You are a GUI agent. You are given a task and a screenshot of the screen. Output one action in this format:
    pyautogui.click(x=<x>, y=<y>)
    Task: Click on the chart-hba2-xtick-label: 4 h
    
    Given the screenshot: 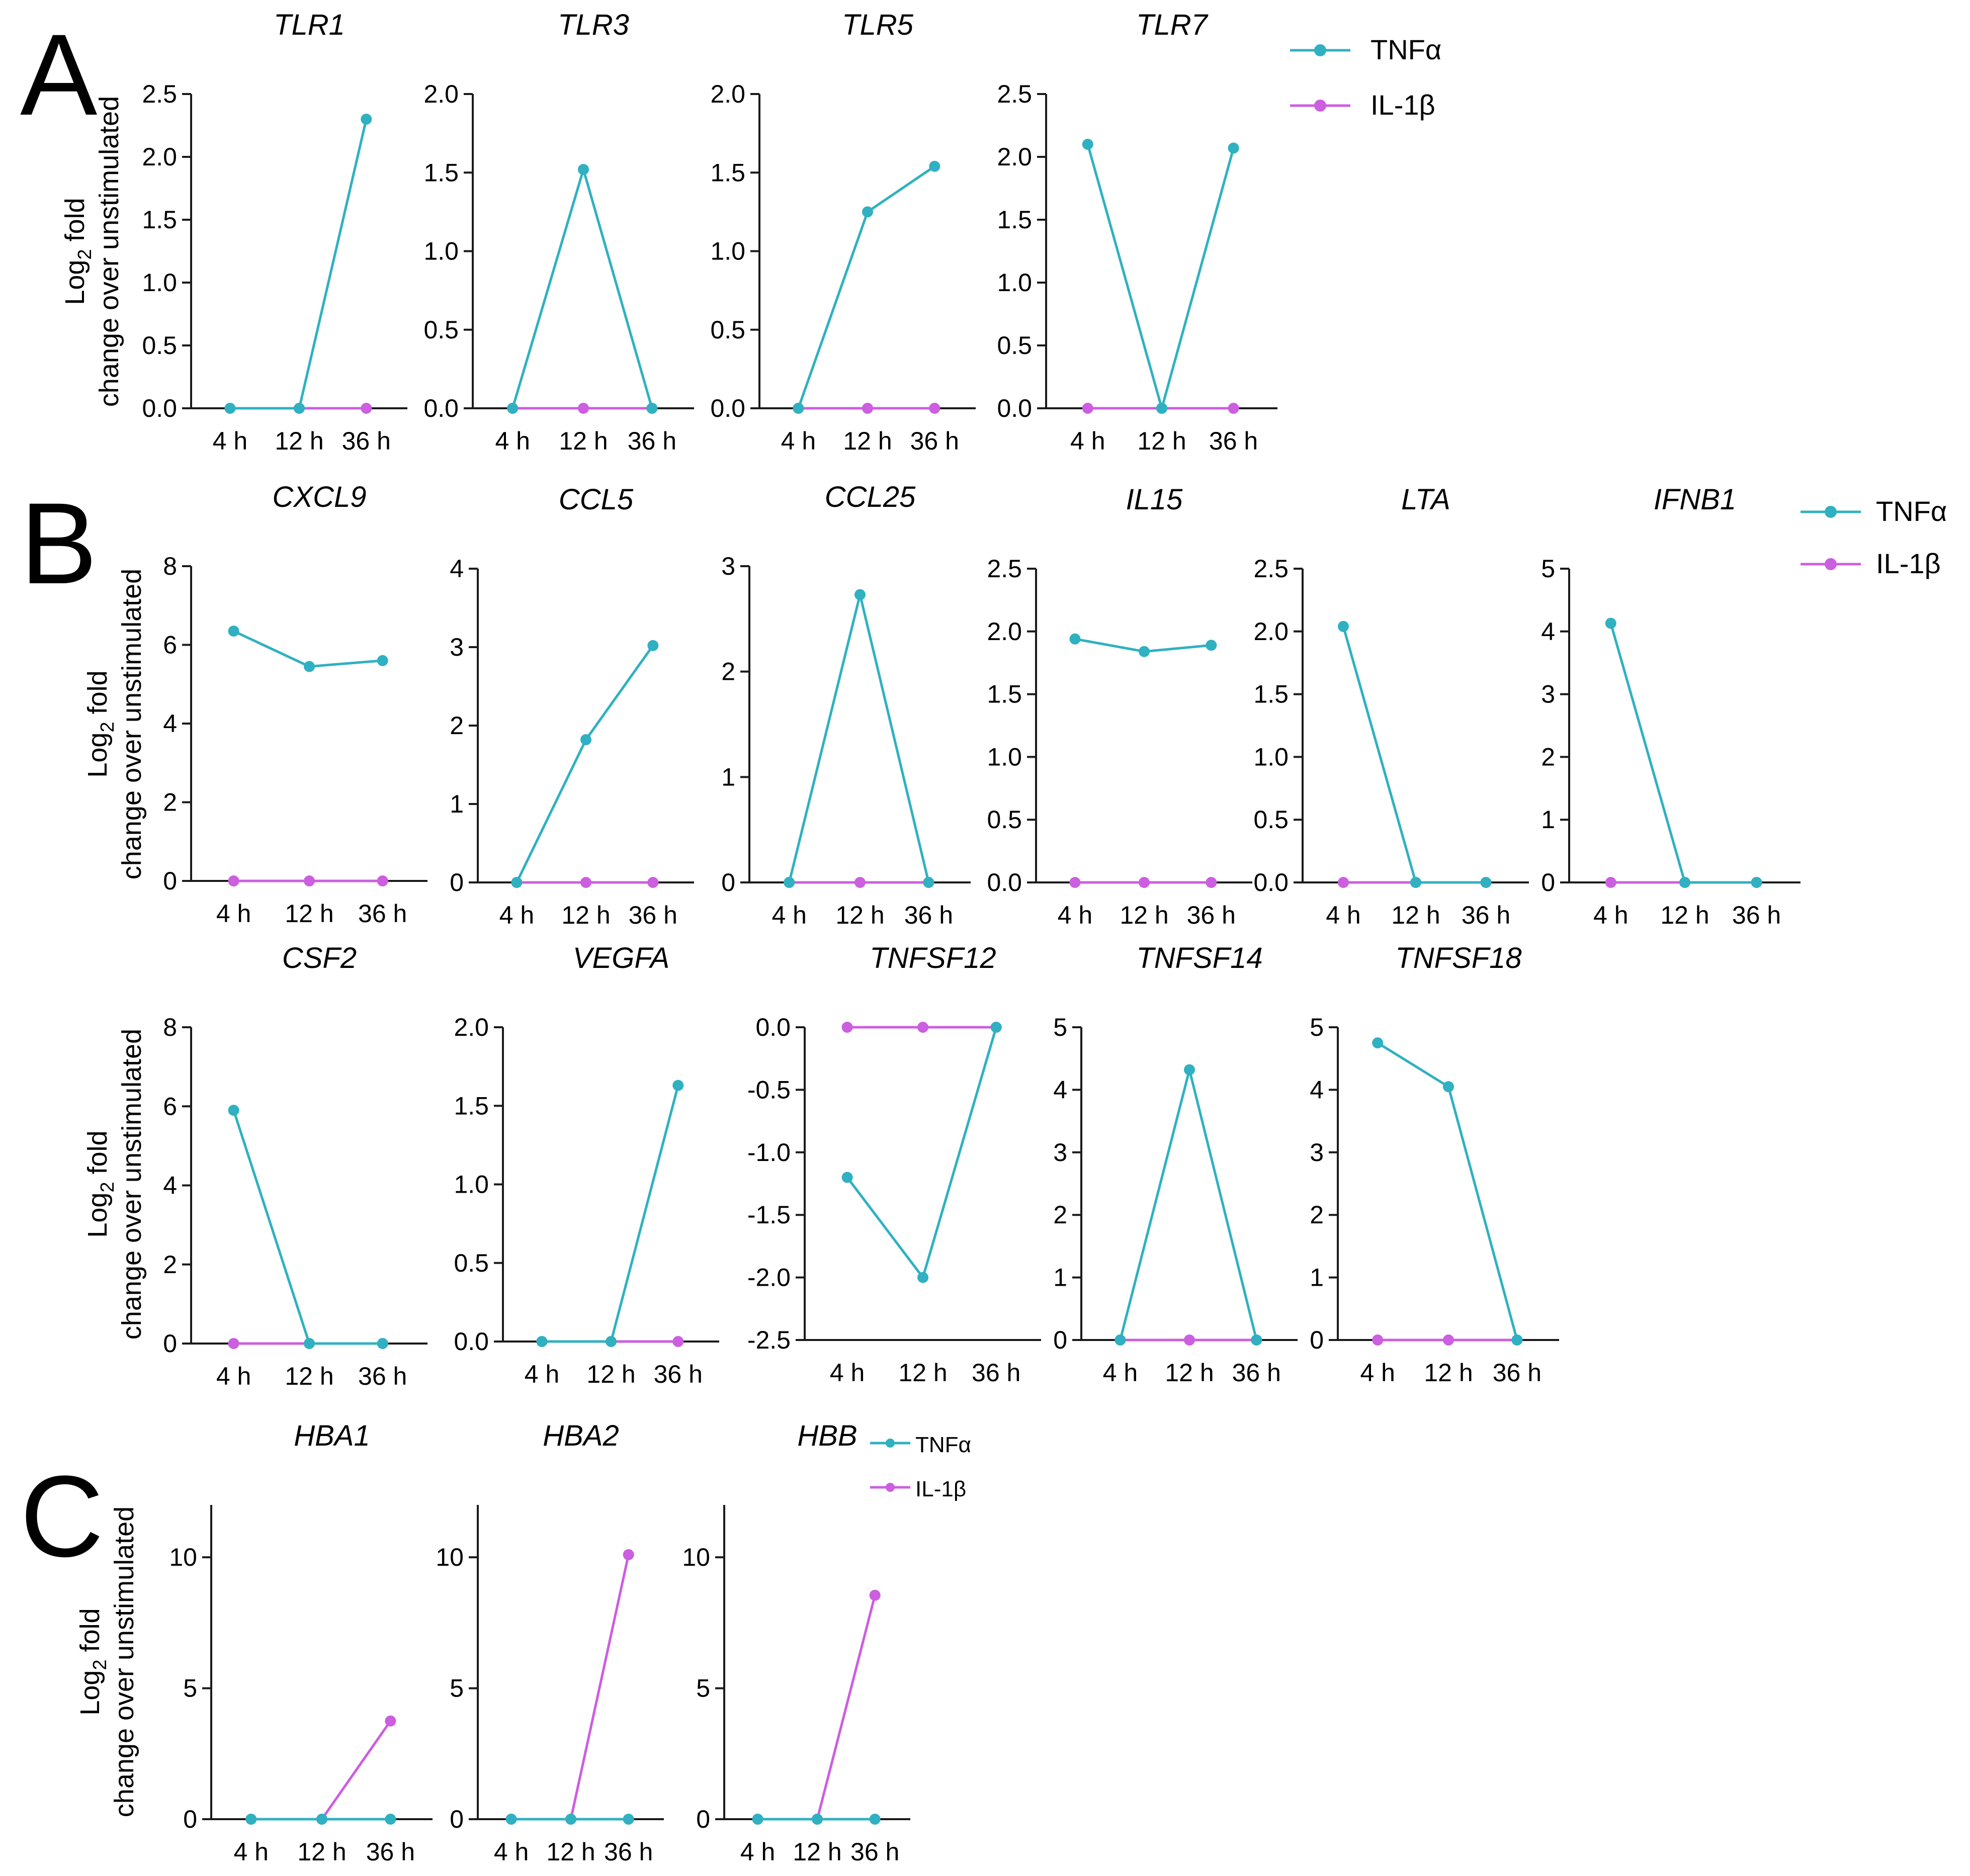 What is the action you would take?
    pyautogui.click(x=511, y=1852)
    